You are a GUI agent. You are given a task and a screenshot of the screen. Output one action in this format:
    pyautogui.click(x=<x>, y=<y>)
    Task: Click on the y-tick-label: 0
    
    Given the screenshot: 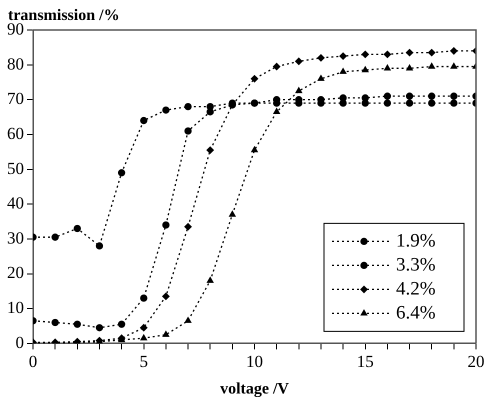 What is the action you would take?
    pyautogui.click(x=20, y=342)
    